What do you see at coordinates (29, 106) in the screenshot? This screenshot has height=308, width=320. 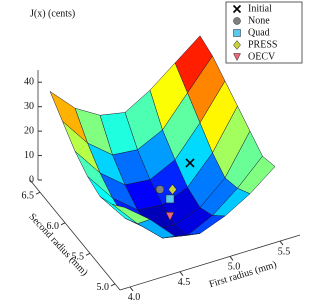 I see `z-tick-label: 30` at bounding box center [29, 106].